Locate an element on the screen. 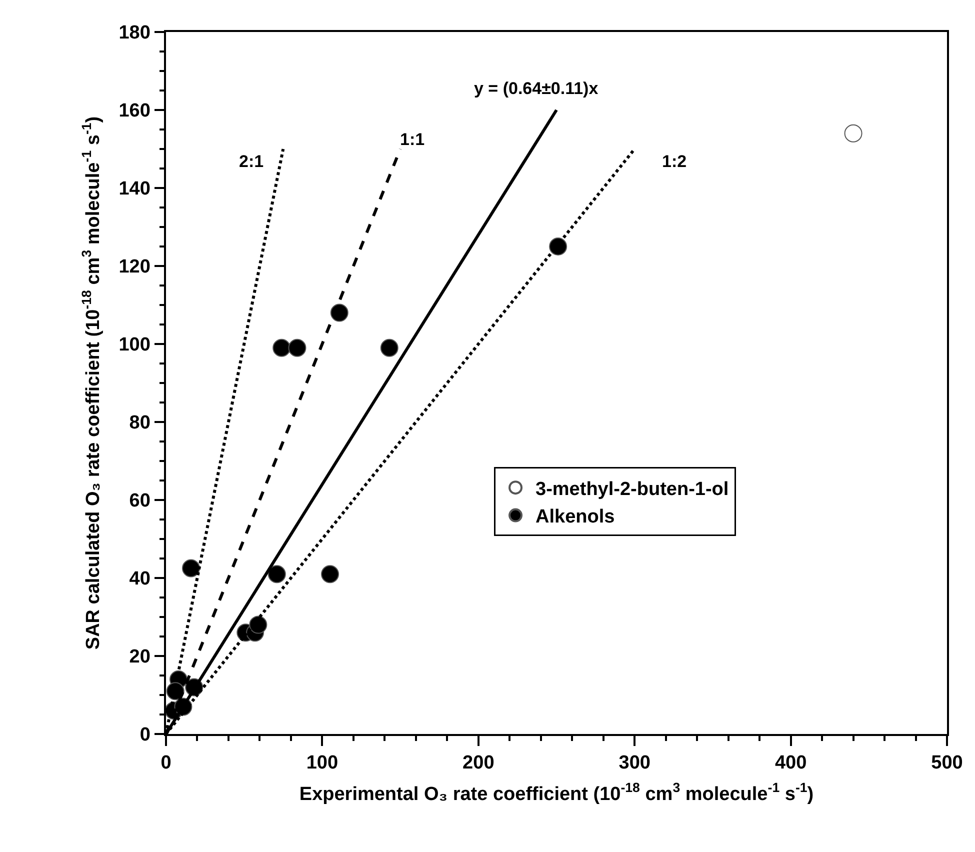 The image size is (975, 852). y-tick-label: 0 is located at coordinates (145, 735).